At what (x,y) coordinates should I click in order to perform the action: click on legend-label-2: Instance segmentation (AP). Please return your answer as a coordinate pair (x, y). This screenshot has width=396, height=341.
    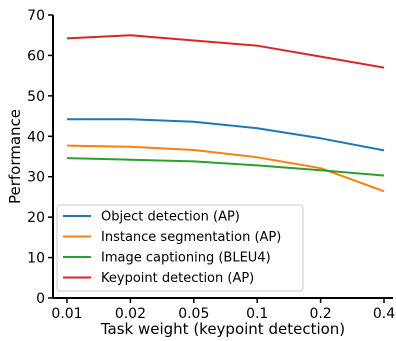
    Looking at the image, I should click on (191, 237).